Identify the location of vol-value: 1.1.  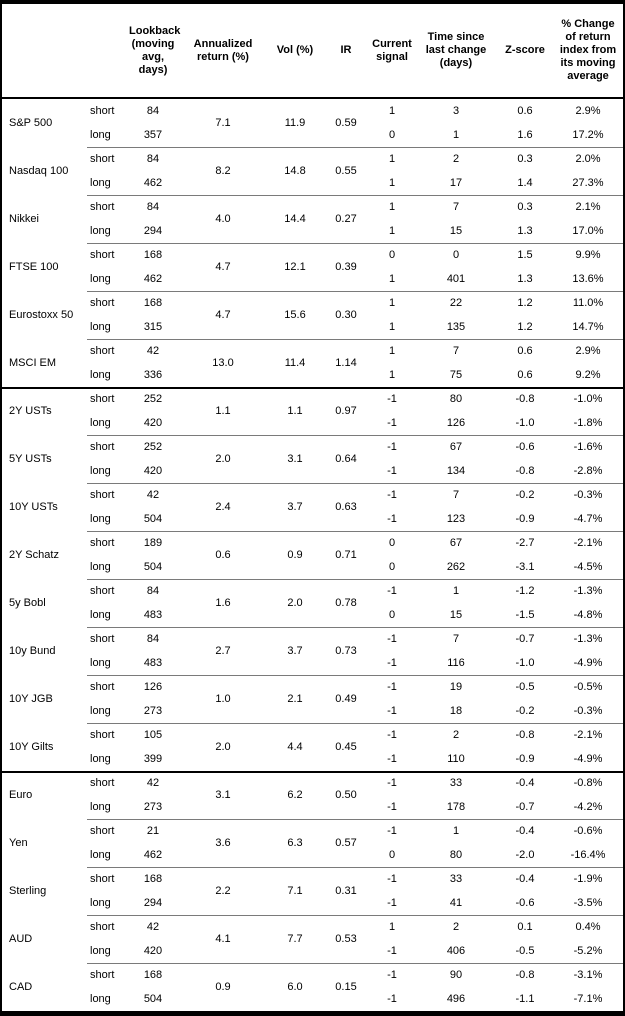
(295, 411).